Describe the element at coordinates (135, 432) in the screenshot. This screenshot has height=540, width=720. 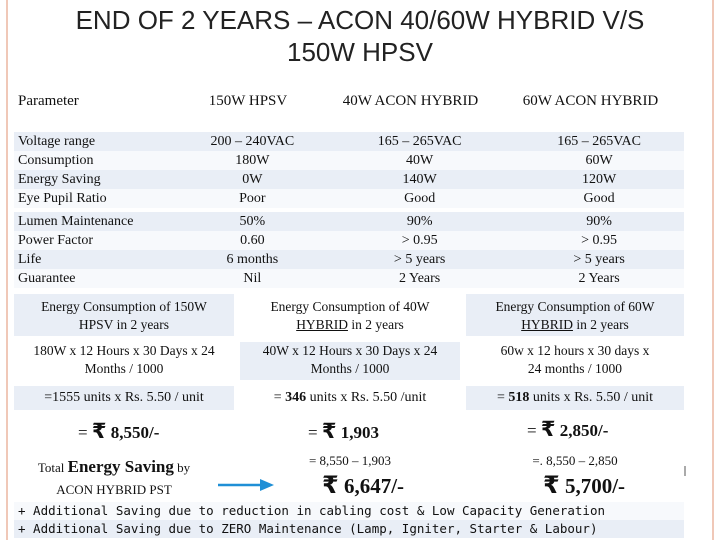
I see `hpsv-cost-value: 8,550/-` at that location.